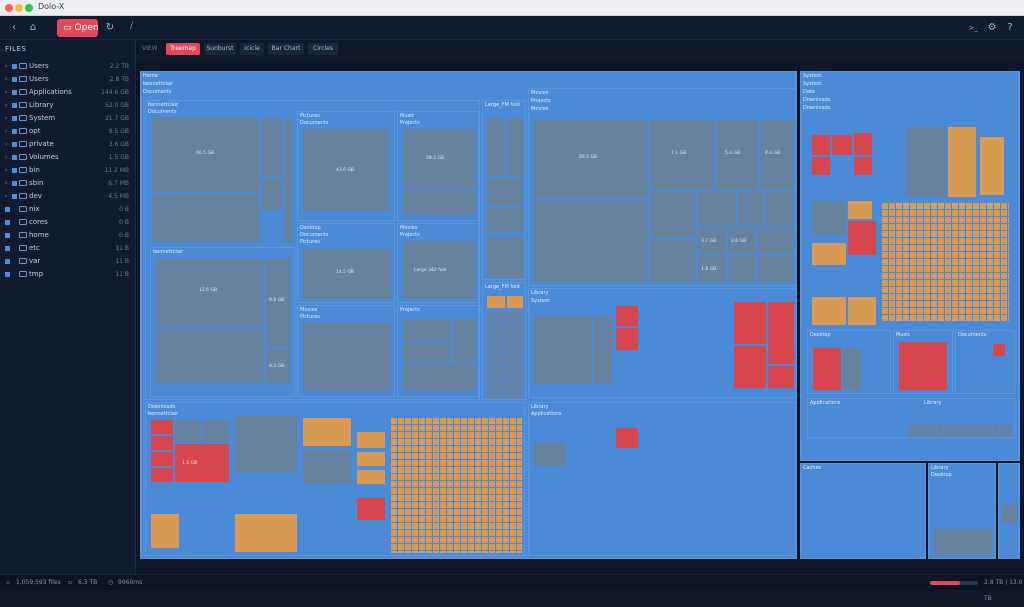  What do you see at coordinates (9, 8) in the screenshot?
I see `close-window-button` at bounding box center [9, 8].